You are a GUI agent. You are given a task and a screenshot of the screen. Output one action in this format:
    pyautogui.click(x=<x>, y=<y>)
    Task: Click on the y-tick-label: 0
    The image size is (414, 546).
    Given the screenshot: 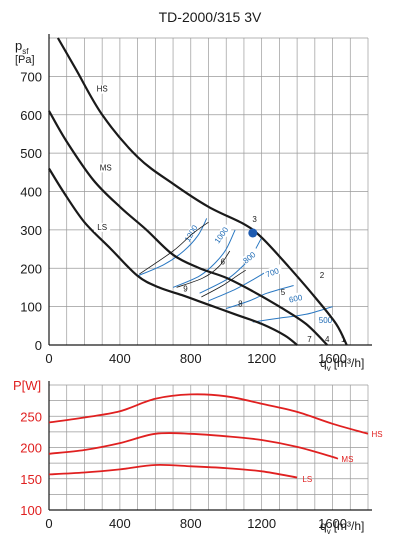 What is the action you would take?
    pyautogui.click(x=38, y=345)
    